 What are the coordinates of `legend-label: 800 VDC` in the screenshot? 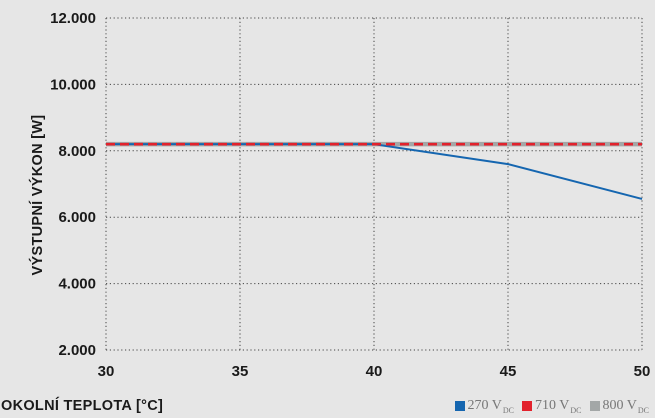 It's located at (625, 406).